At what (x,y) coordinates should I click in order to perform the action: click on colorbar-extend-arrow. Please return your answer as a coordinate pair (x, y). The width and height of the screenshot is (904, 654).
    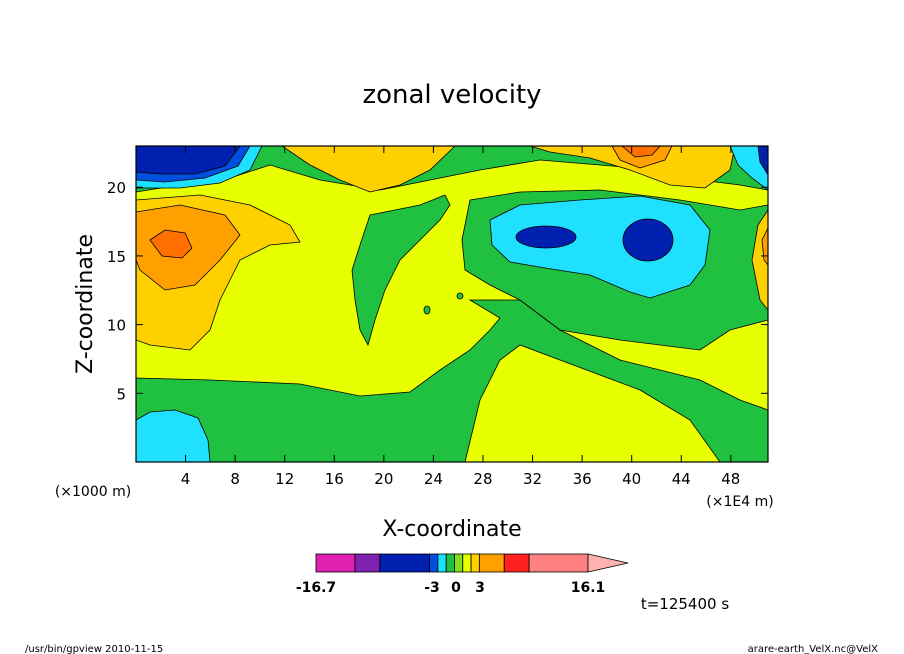
    Looking at the image, I should click on (608, 563).